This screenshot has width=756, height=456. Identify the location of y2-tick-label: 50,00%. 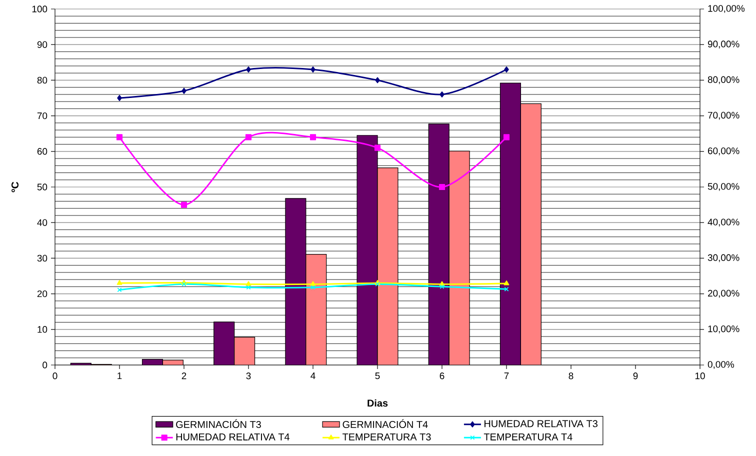
(724, 187).